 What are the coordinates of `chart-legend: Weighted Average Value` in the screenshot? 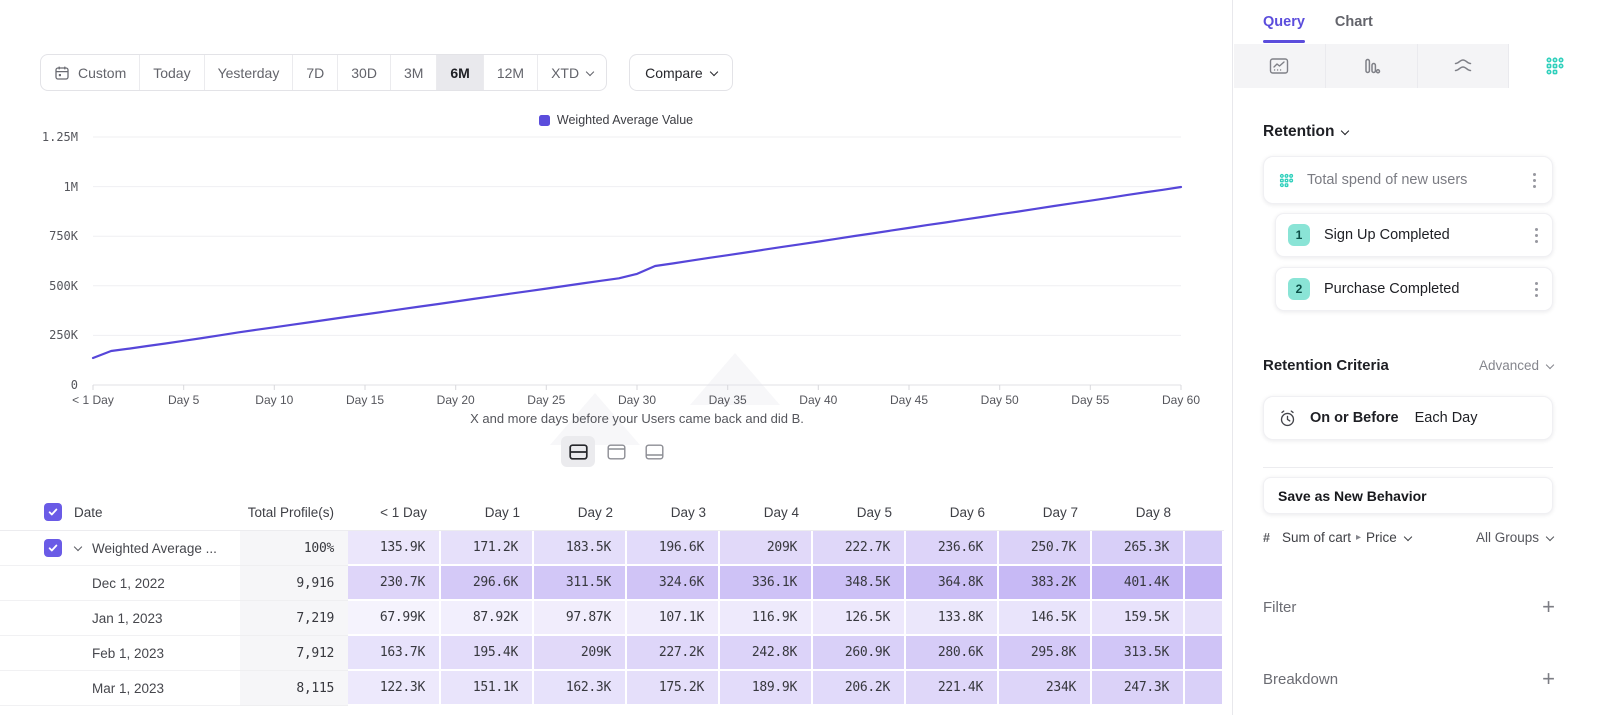 It's located at (616, 120).